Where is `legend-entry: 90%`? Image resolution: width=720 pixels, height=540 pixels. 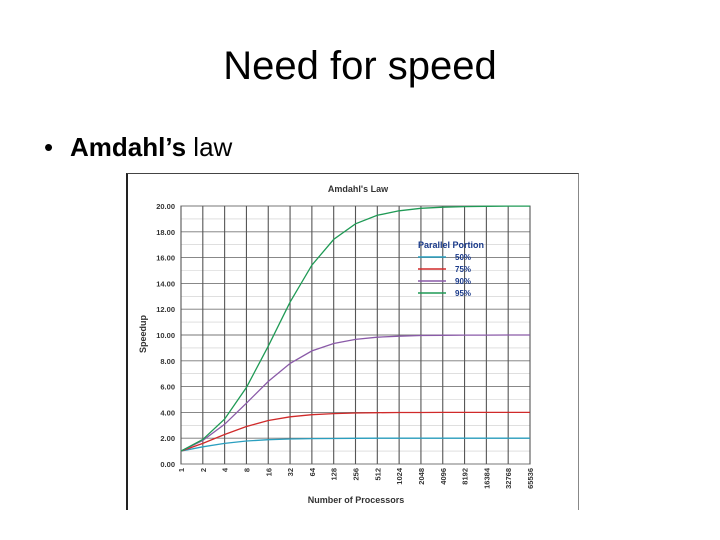
legend-entry: 90% is located at coordinates (463, 281).